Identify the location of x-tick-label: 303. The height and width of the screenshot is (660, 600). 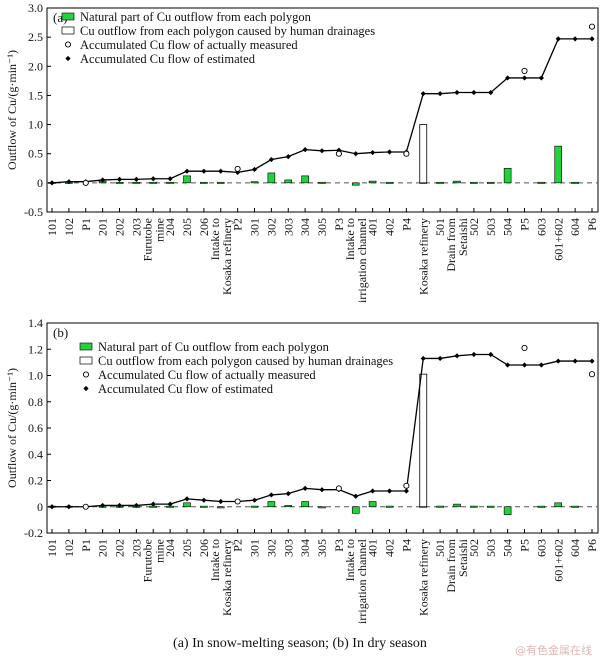
(288, 227).